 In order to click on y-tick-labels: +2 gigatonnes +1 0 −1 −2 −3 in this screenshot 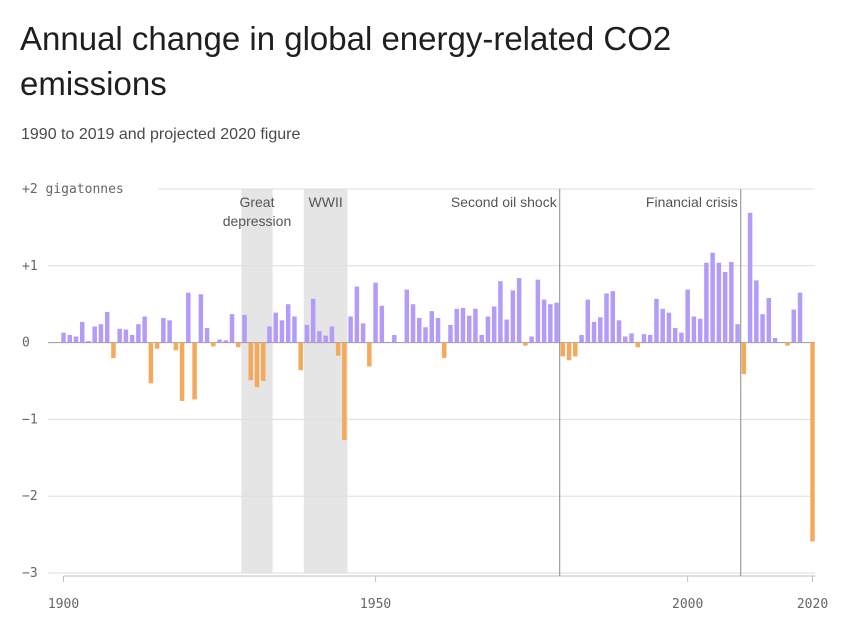, I will do `click(73, 381)`.